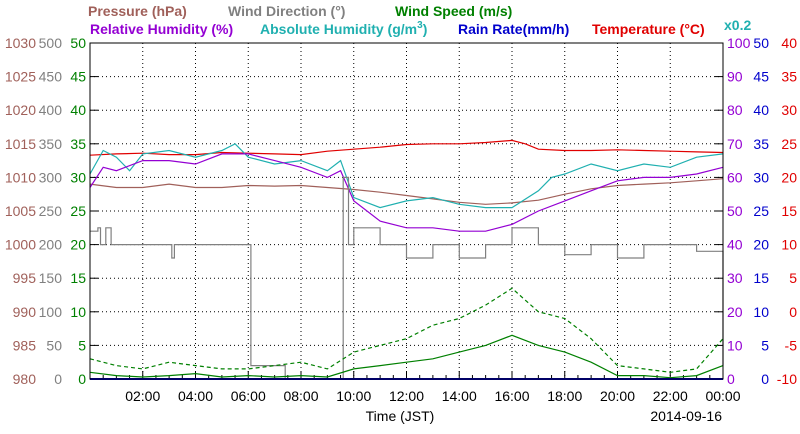 The image size is (800, 434). Describe the element at coordinates (670, 396) in the screenshot. I see `x-tick-label: 22:00` at that location.